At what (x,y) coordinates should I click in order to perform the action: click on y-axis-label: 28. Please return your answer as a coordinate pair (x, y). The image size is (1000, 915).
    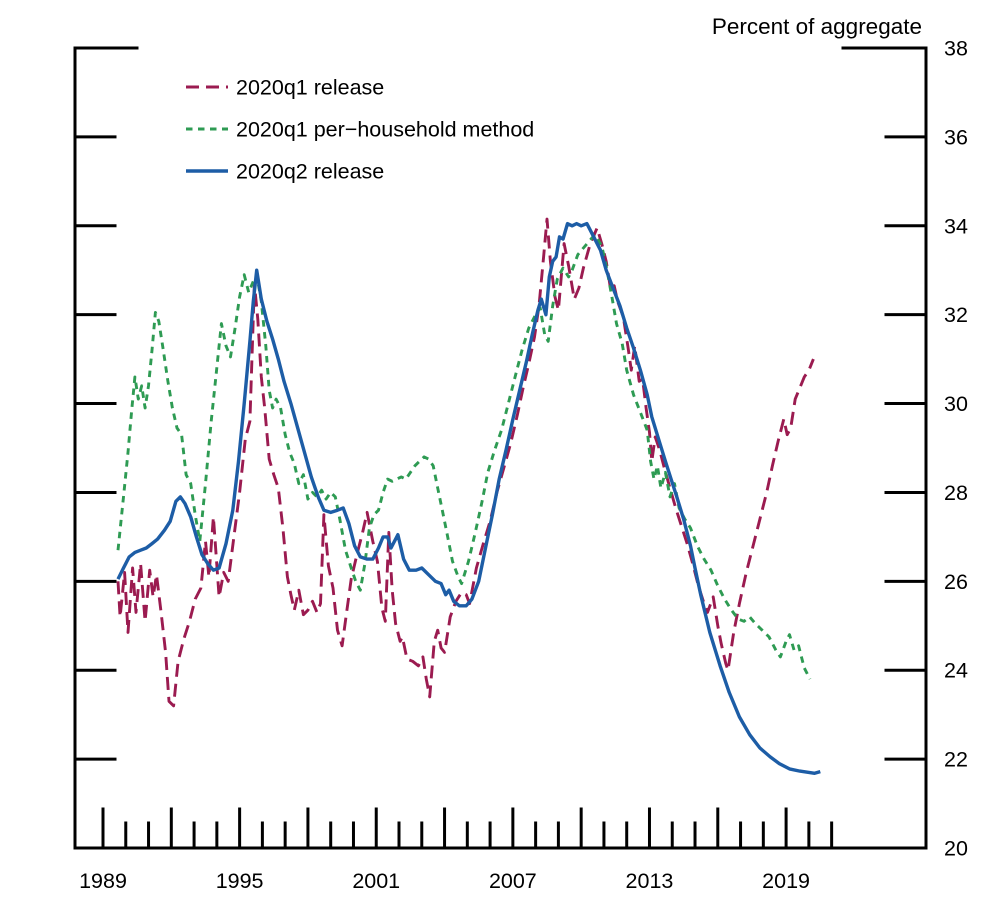
    Looking at the image, I should click on (956, 493).